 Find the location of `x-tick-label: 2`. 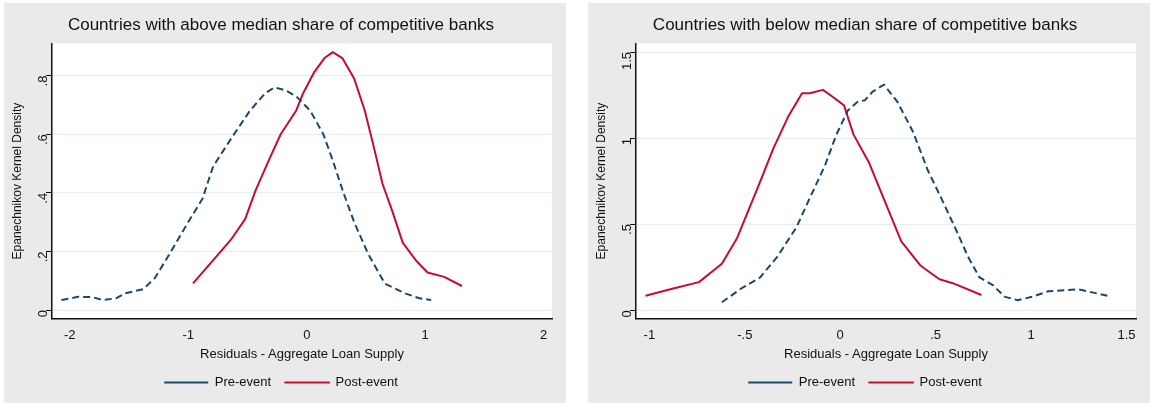

x-tick-label: 2 is located at coordinates (544, 335).